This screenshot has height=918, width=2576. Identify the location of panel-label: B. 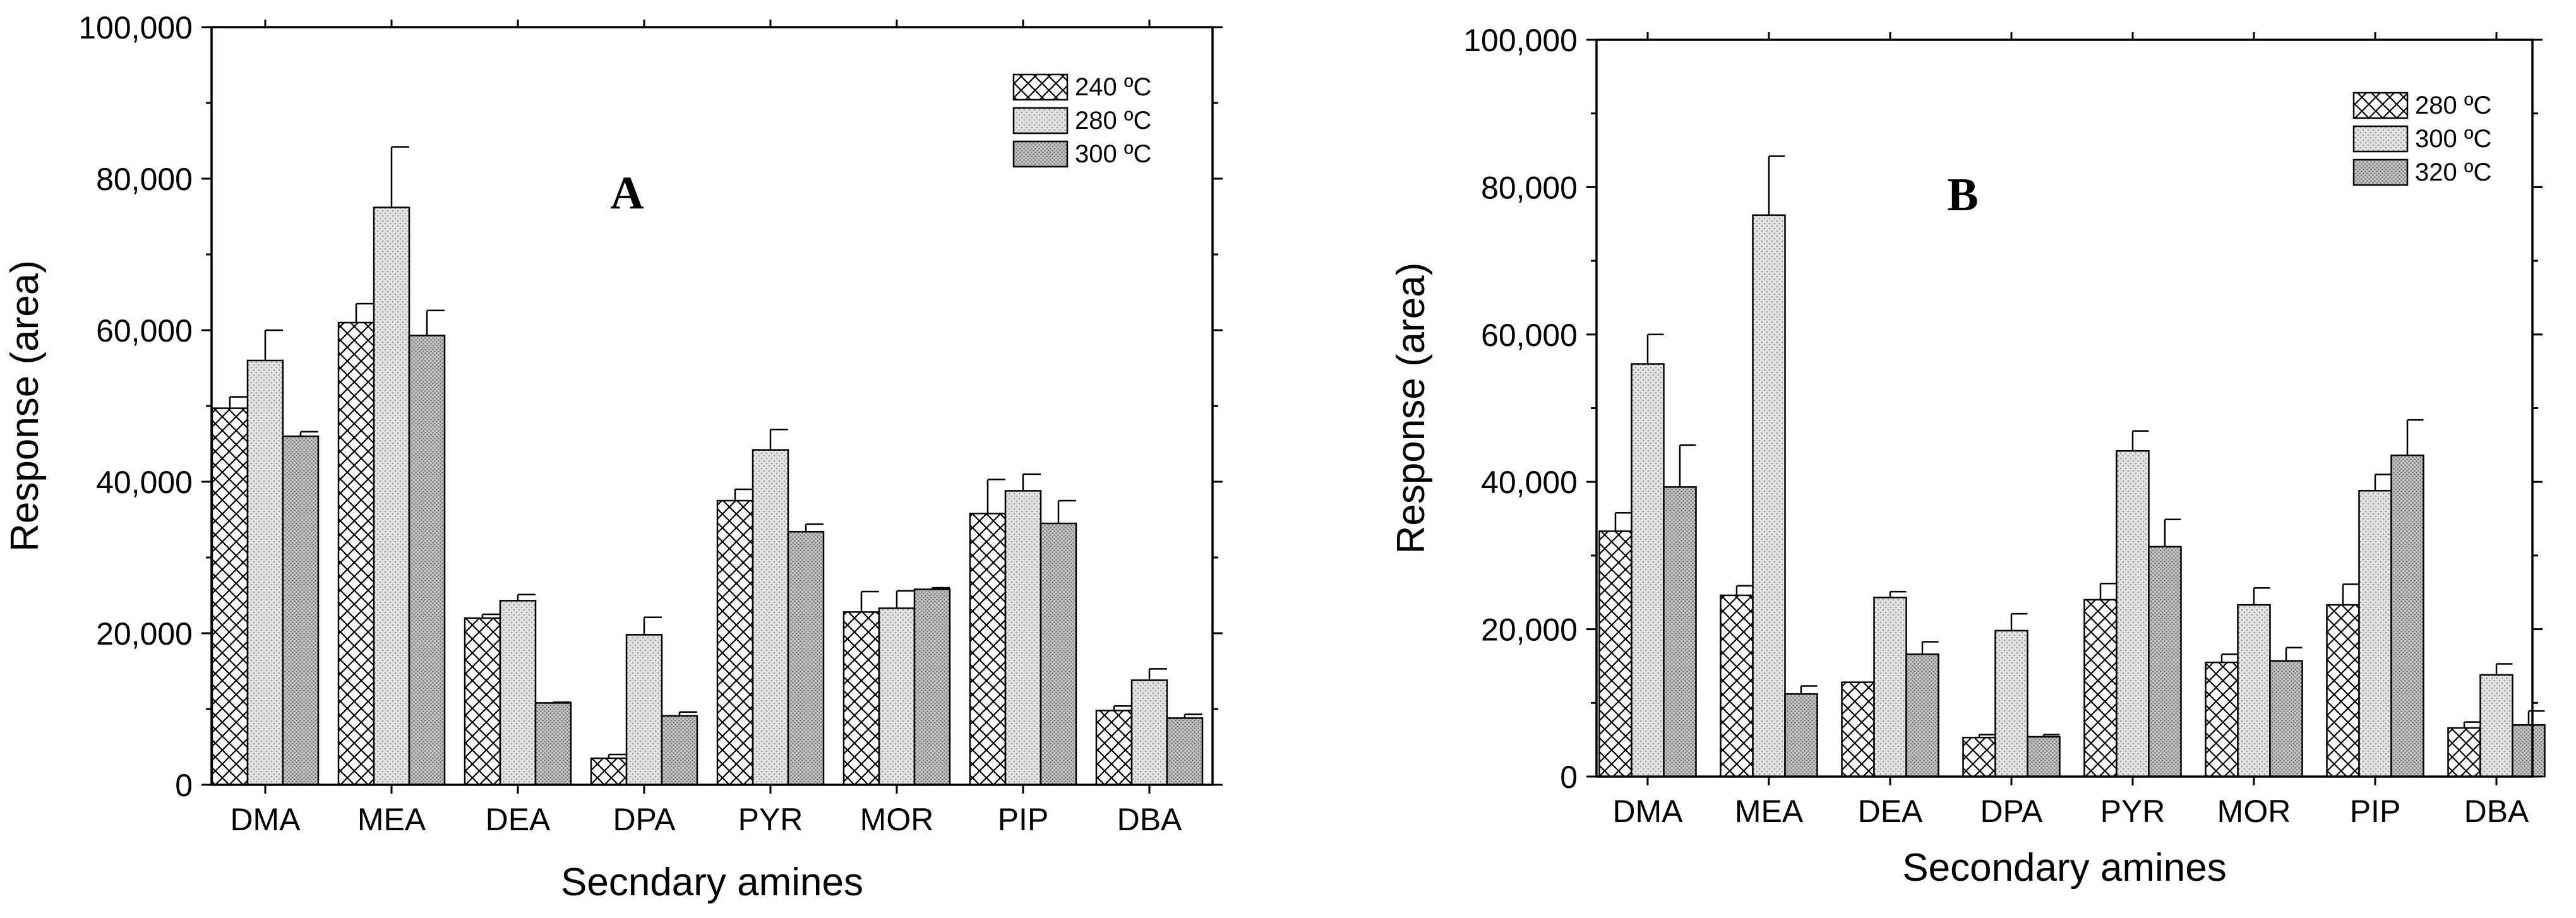
(1962, 195).